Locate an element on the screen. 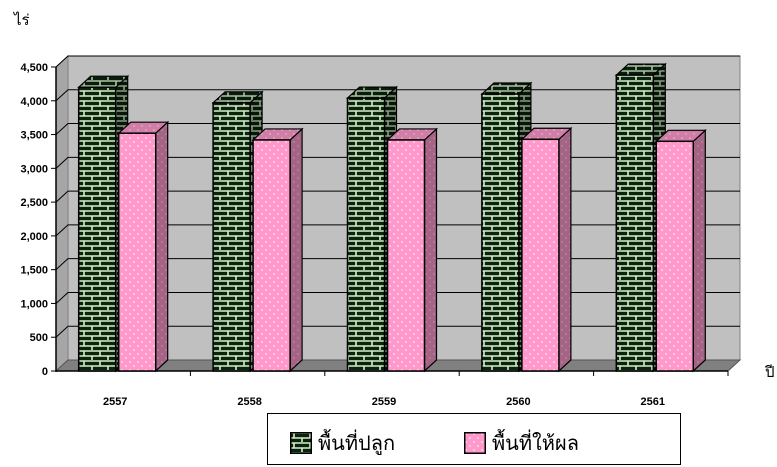 This screenshot has width=777, height=467. bar-yielding-2560-side-shade is located at coordinates (564, 249).